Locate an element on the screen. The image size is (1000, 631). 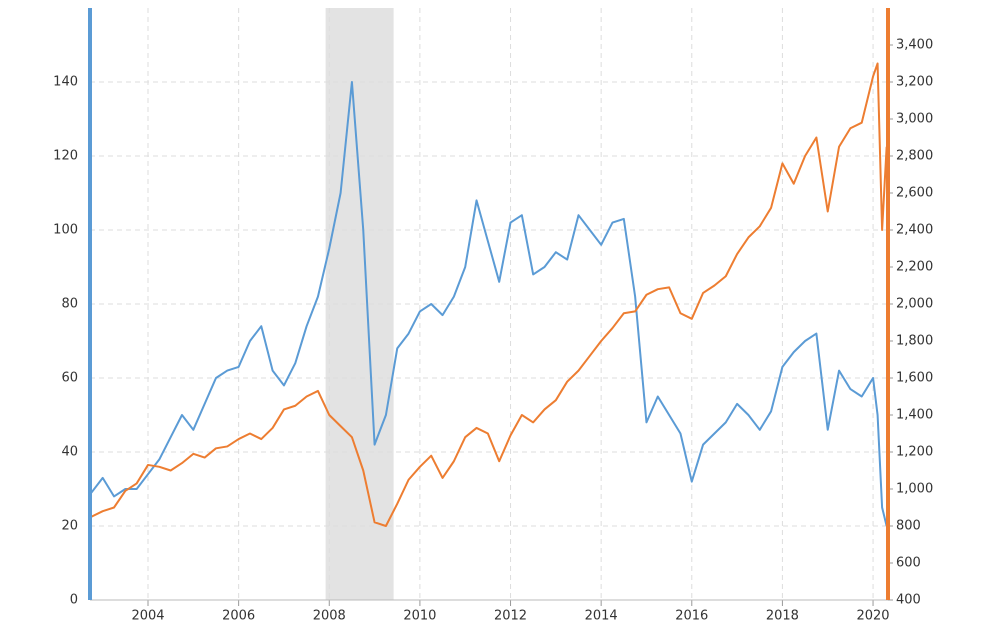
y2-tick-label: 3,000 is located at coordinates (914, 119).